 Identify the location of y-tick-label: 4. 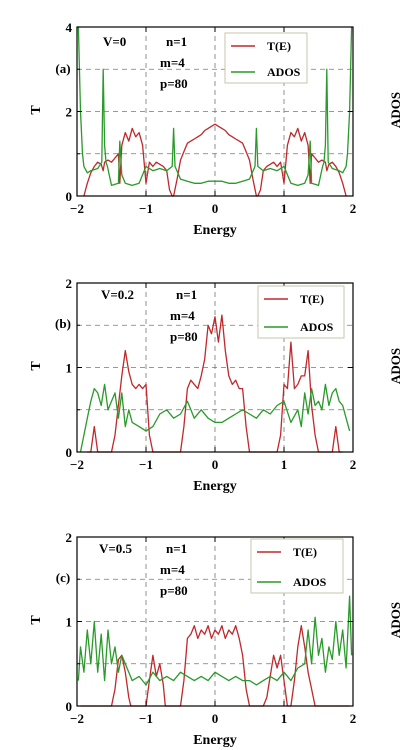
(69, 27).